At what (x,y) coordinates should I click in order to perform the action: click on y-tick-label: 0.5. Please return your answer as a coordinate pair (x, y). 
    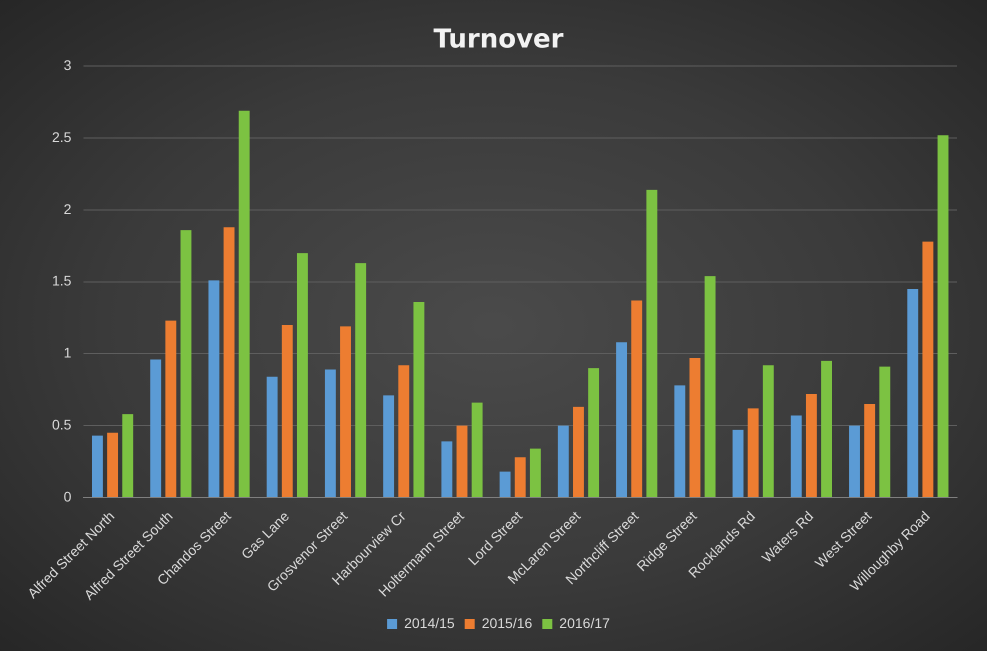
    Looking at the image, I should click on (62, 424).